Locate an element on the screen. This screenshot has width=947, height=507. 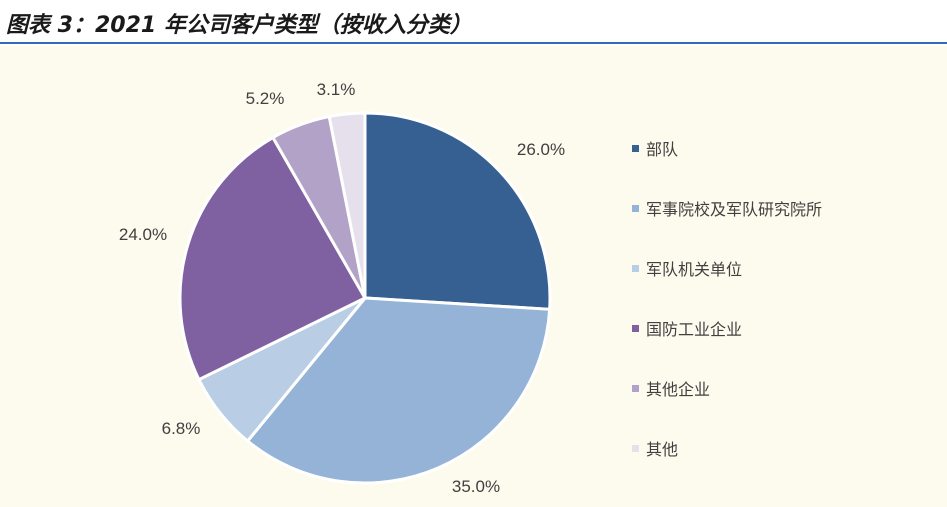
title-bar: 图表 3：2021 年公司客户类型（按收入分类） is located at coordinates (473, 22).